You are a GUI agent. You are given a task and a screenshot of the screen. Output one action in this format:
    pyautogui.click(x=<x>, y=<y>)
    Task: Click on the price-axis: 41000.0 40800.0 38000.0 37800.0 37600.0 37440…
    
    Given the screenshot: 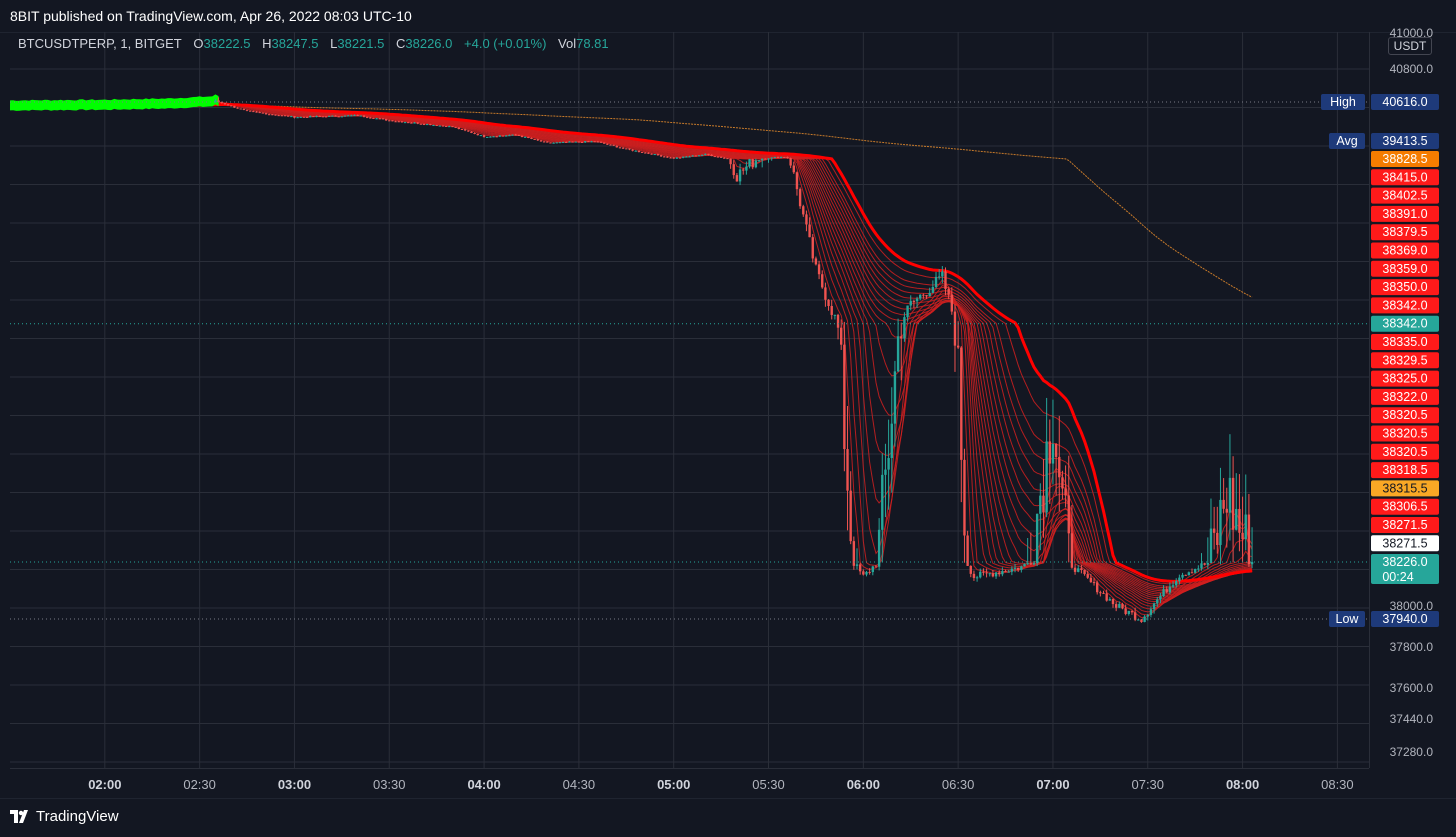 What is the action you would take?
    pyautogui.click(x=1412, y=392)
    